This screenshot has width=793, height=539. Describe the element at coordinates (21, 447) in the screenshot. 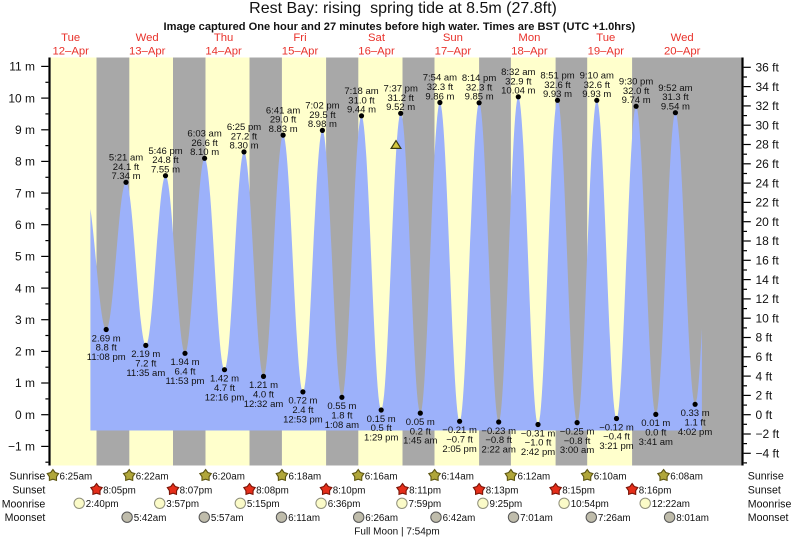

I see `svg-text: −1 m` at that location.